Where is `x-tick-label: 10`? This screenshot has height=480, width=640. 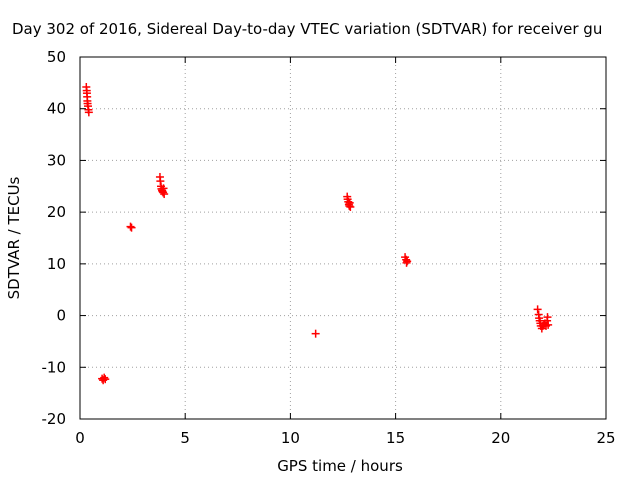
x-tick-label: 10 is located at coordinates (290, 438).